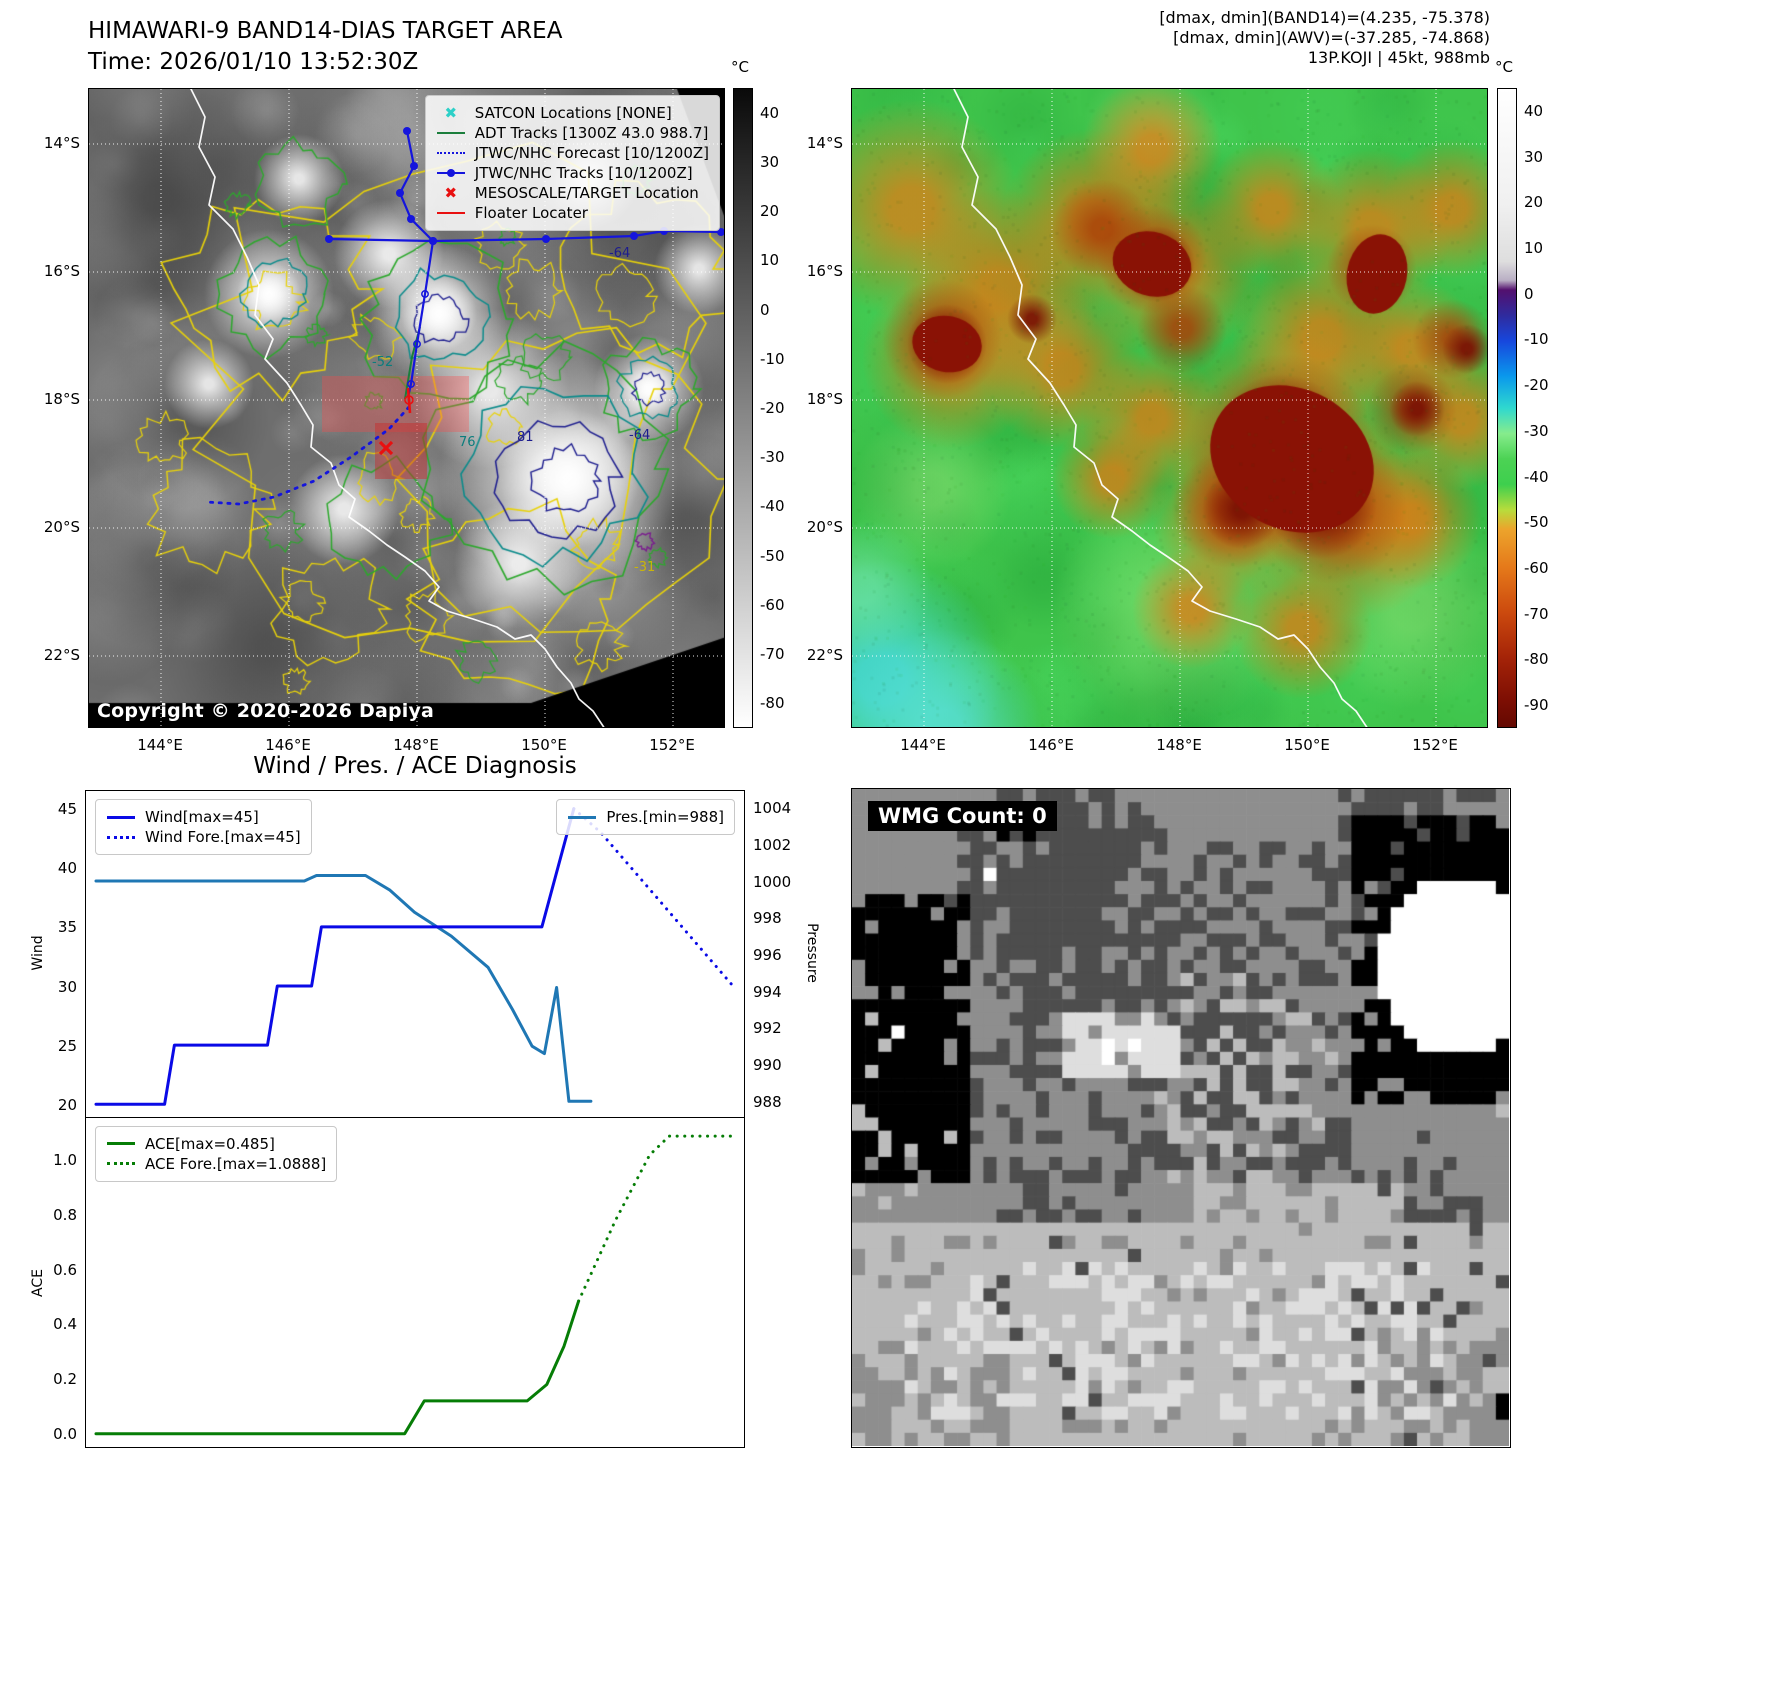  I want to click on band14-colorbar-tick-label: -30, so click(772, 457).